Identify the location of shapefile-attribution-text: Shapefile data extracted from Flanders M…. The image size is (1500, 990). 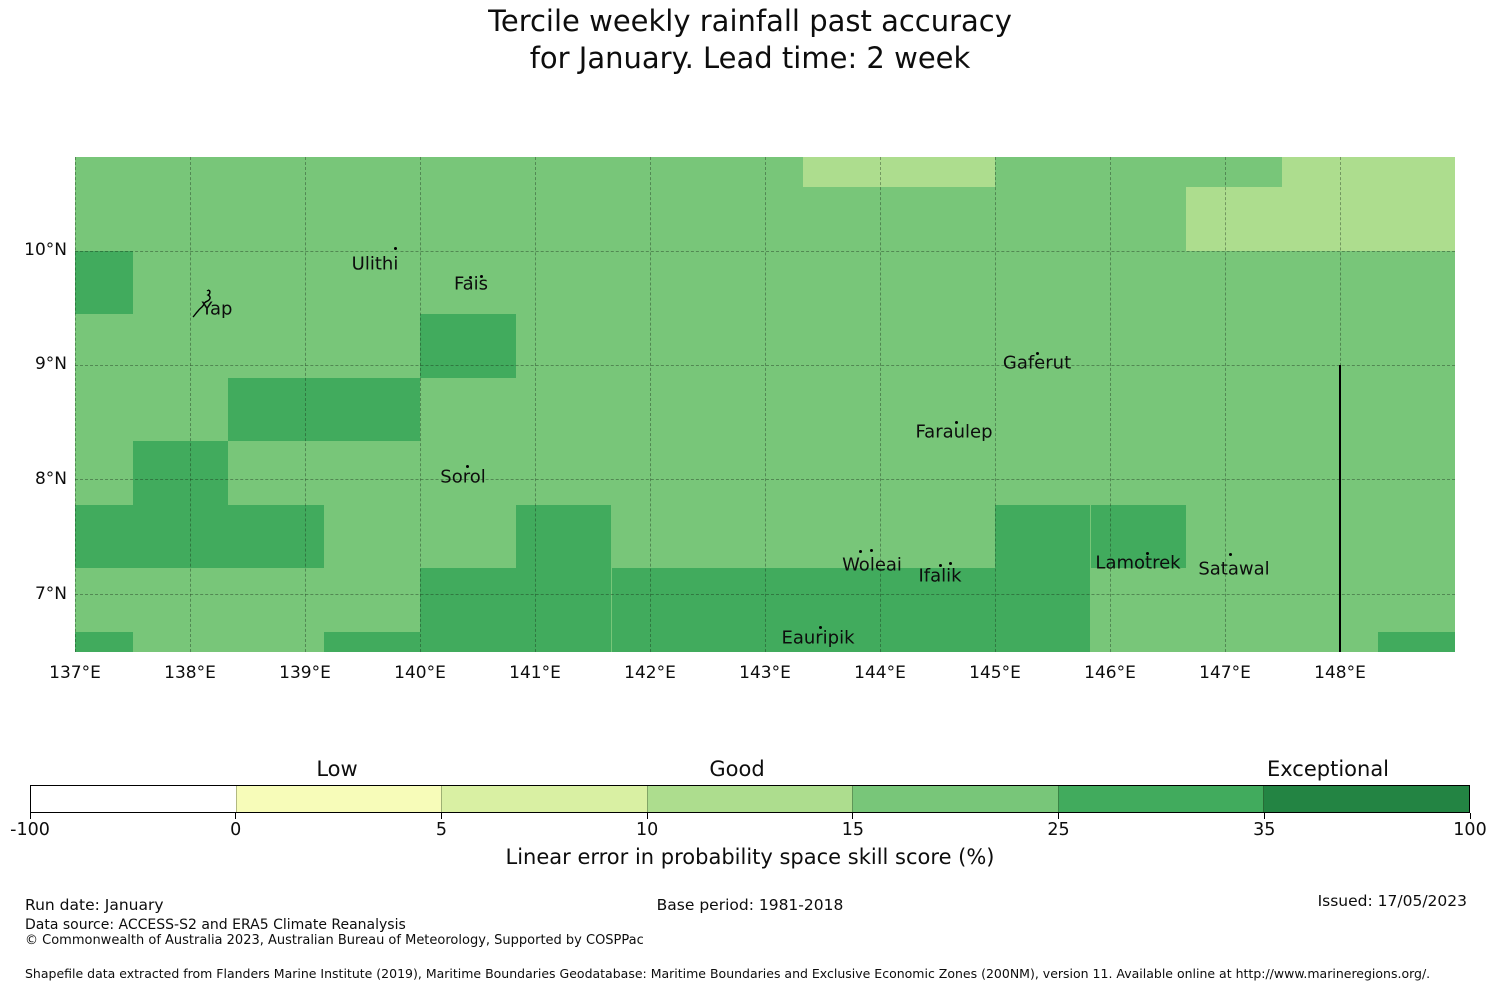
(728, 973).